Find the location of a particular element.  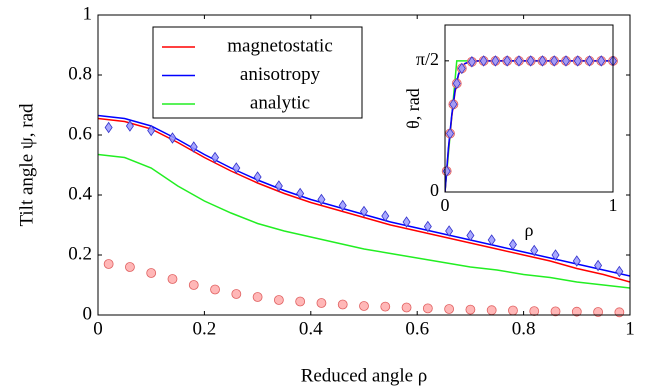

x-tick-label: 0.2 is located at coordinates (205, 328).